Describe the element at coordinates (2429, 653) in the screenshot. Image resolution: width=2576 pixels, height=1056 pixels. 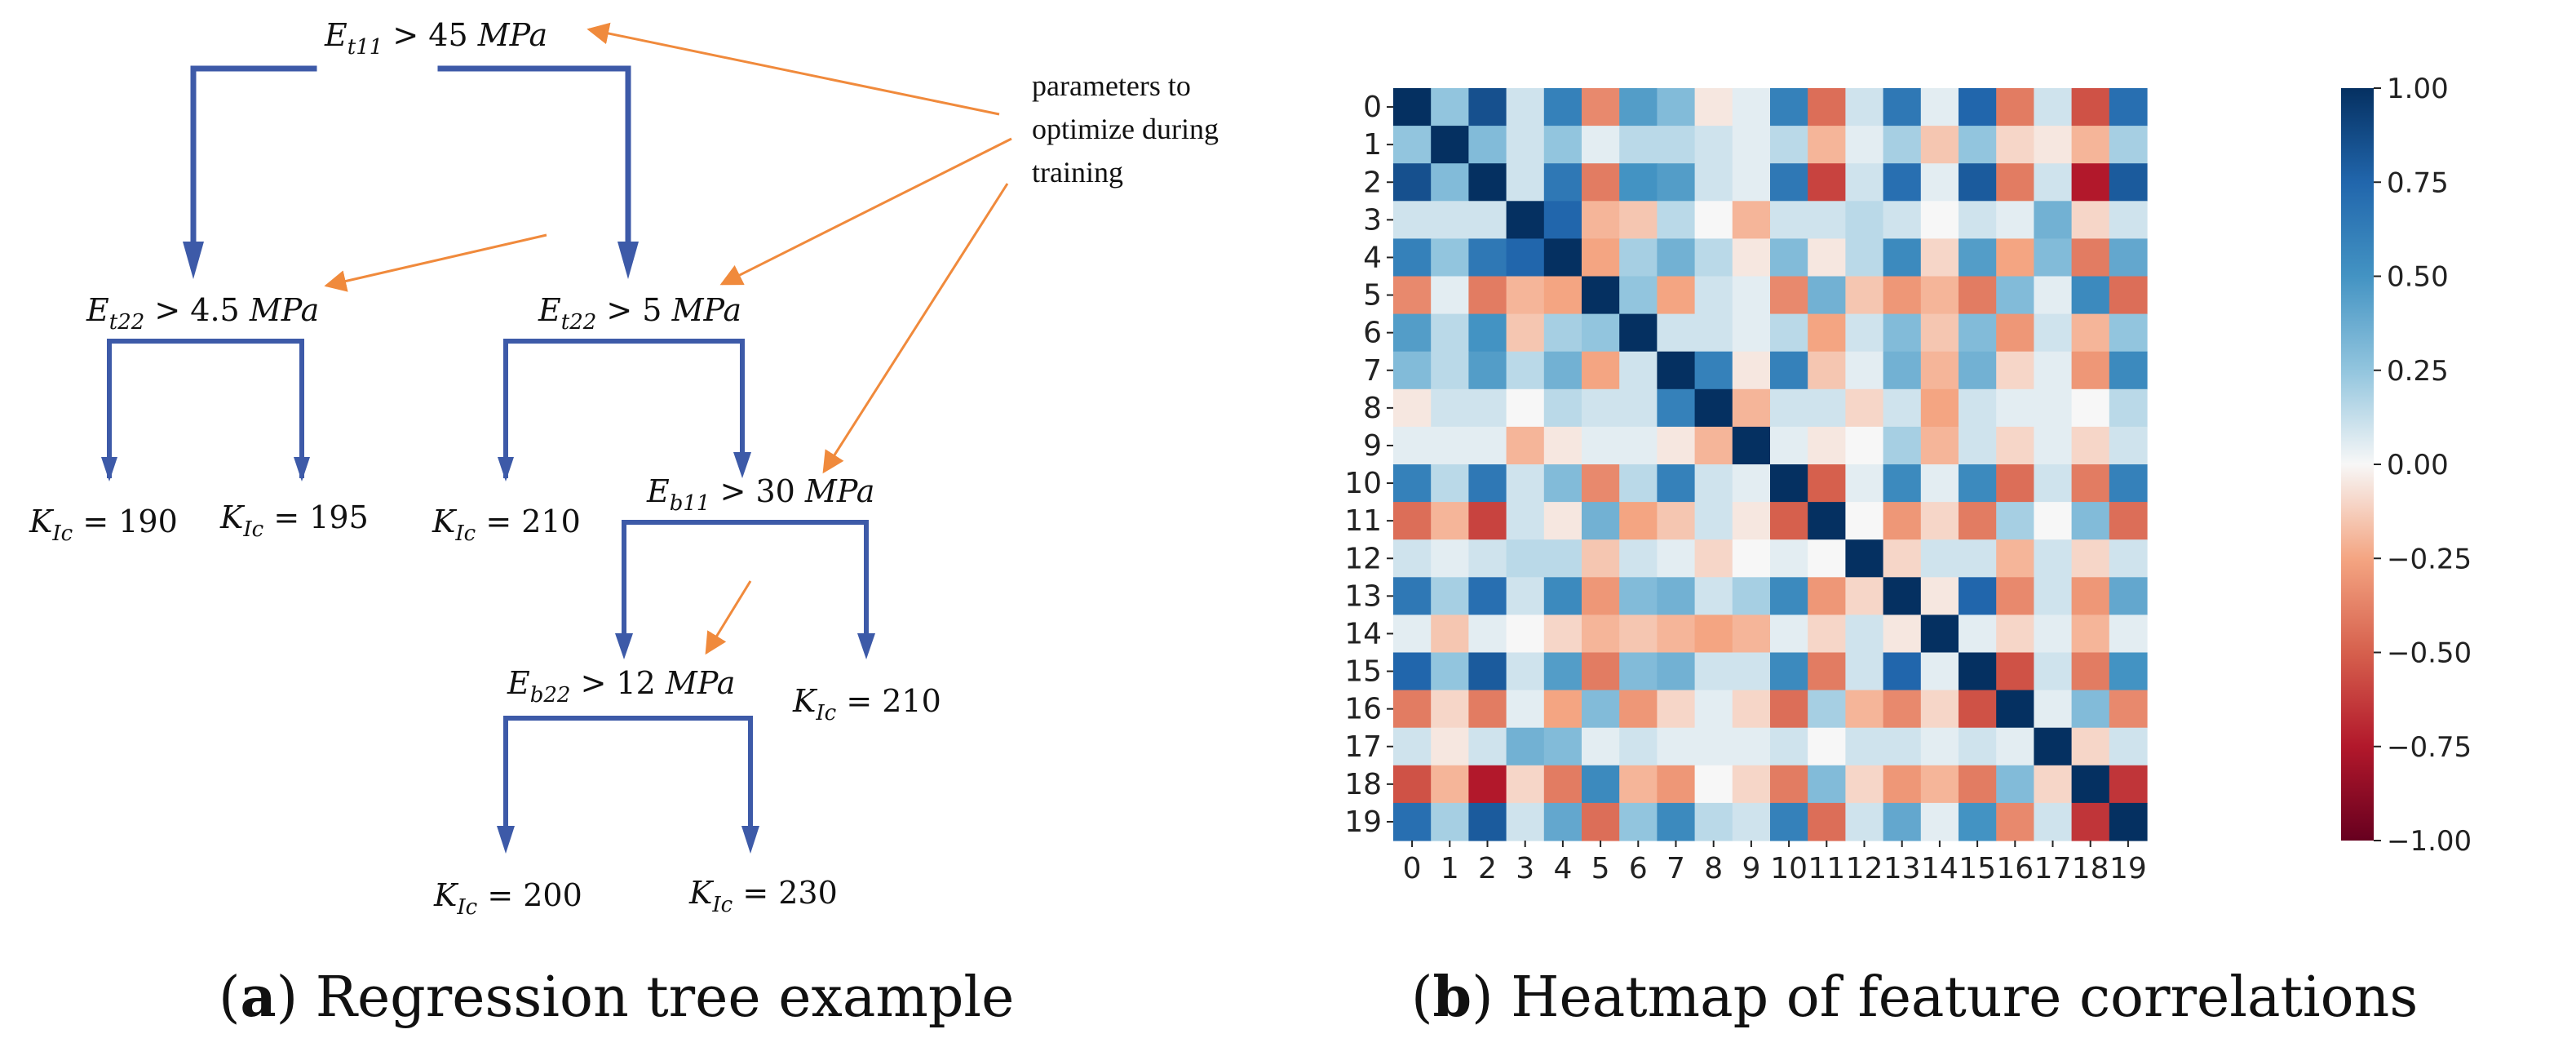
I see `colorbar-tick-label: −0.50` at that location.